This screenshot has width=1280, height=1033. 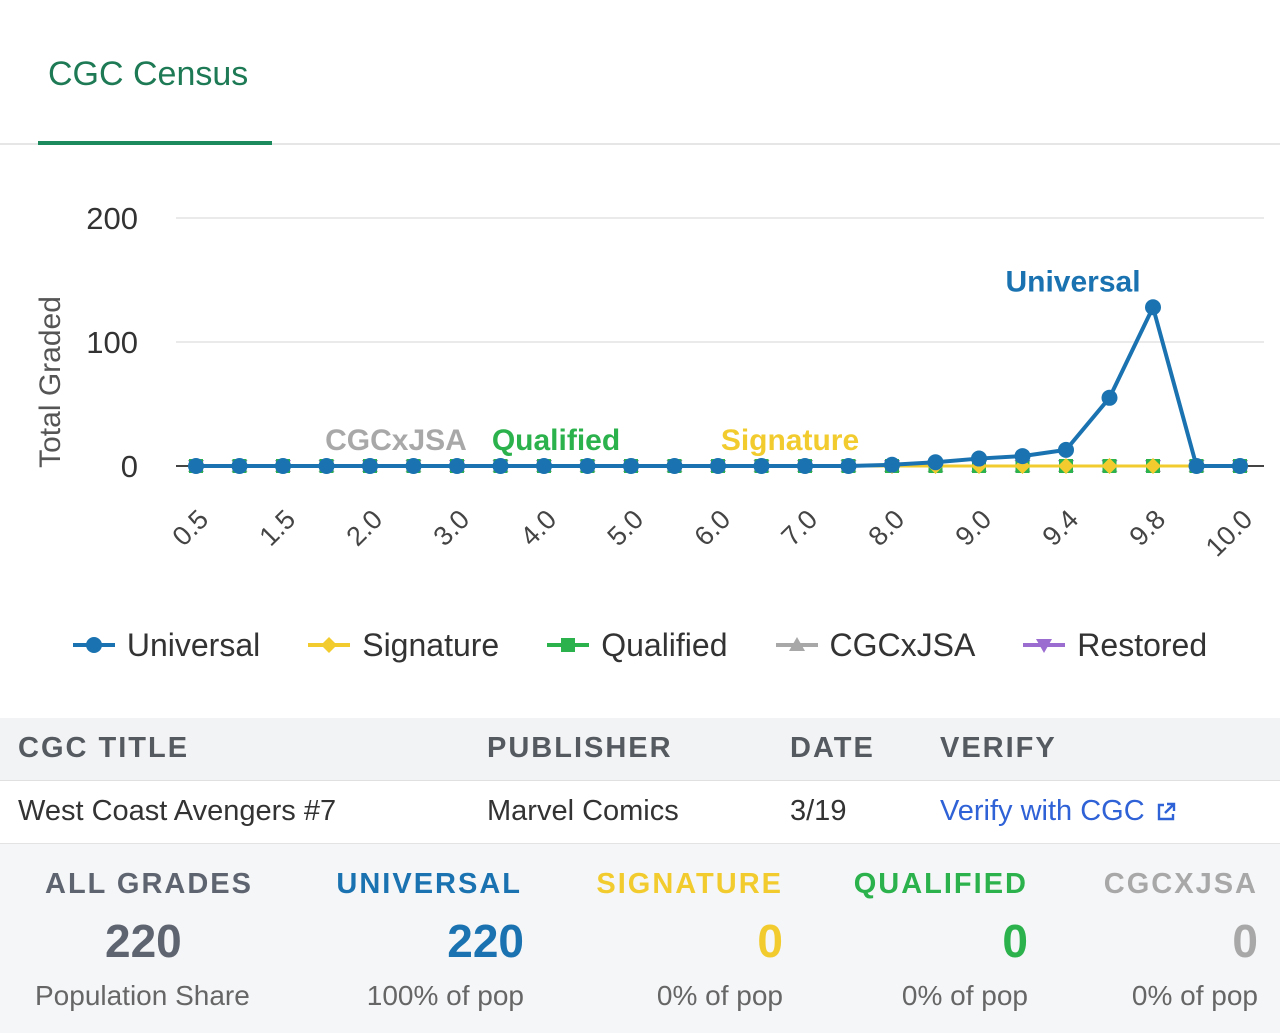 What do you see at coordinates (1042, 811) in the screenshot?
I see `verify-link-label: Verify with CGC` at bounding box center [1042, 811].